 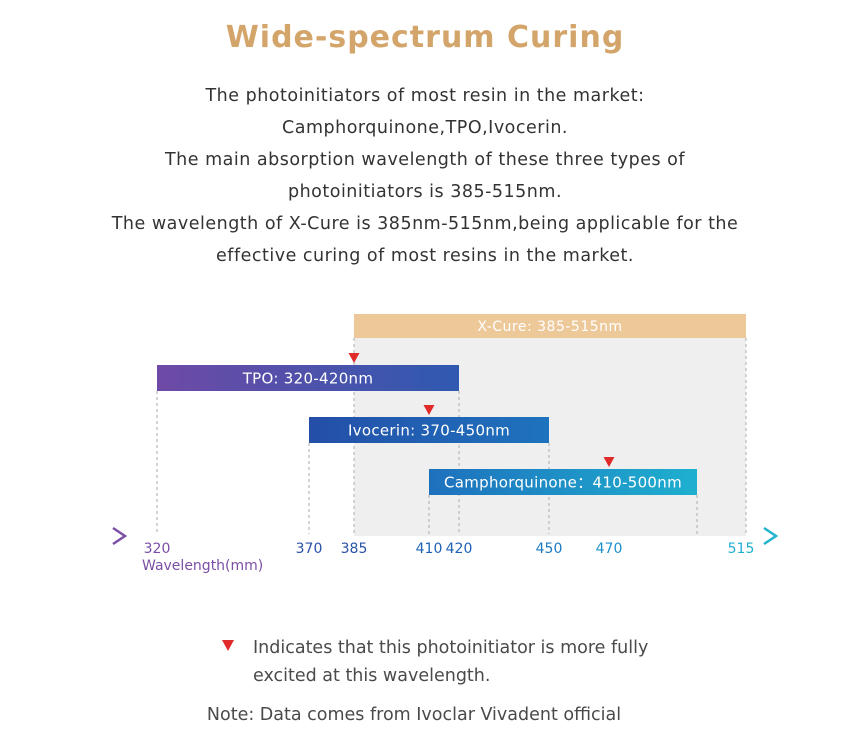 What do you see at coordinates (741, 549) in the screenshot?
I see `tick-label: 515` at bounding box center [741, 549].